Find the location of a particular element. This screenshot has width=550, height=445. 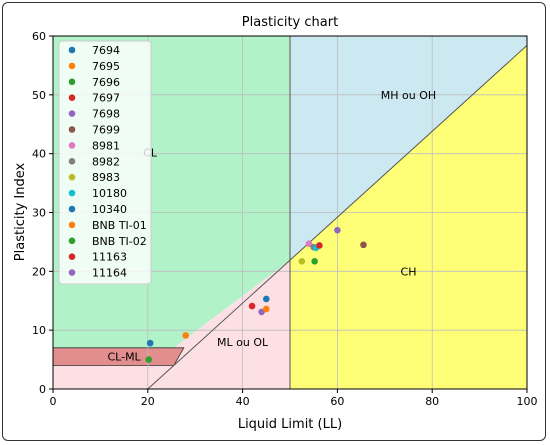

legend-label: 7696 is located at coordinates (106, 82).